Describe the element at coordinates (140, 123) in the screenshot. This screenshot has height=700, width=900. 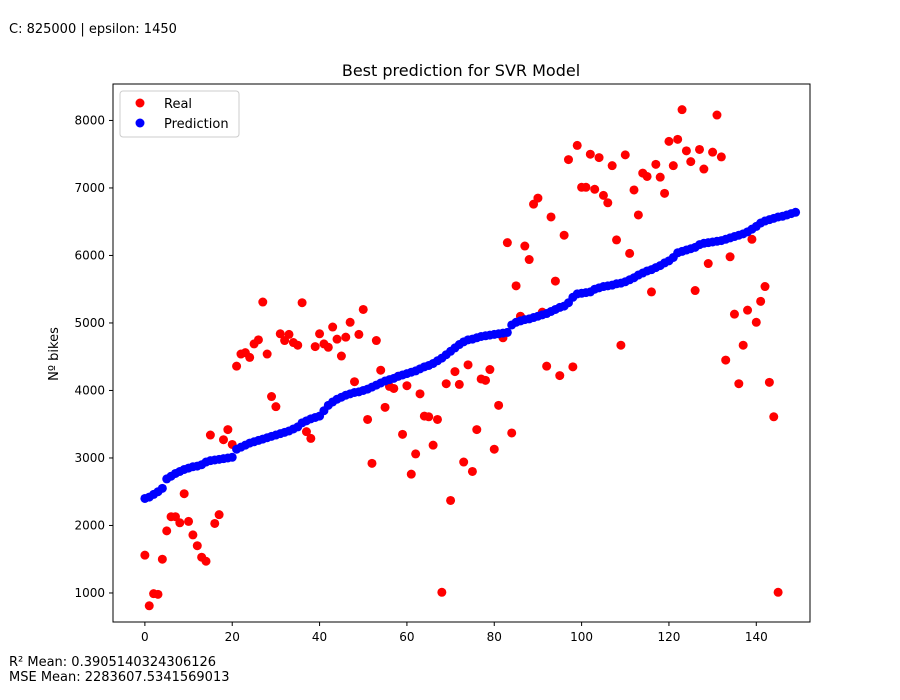
I see `legend-marker-prediction` at that location.